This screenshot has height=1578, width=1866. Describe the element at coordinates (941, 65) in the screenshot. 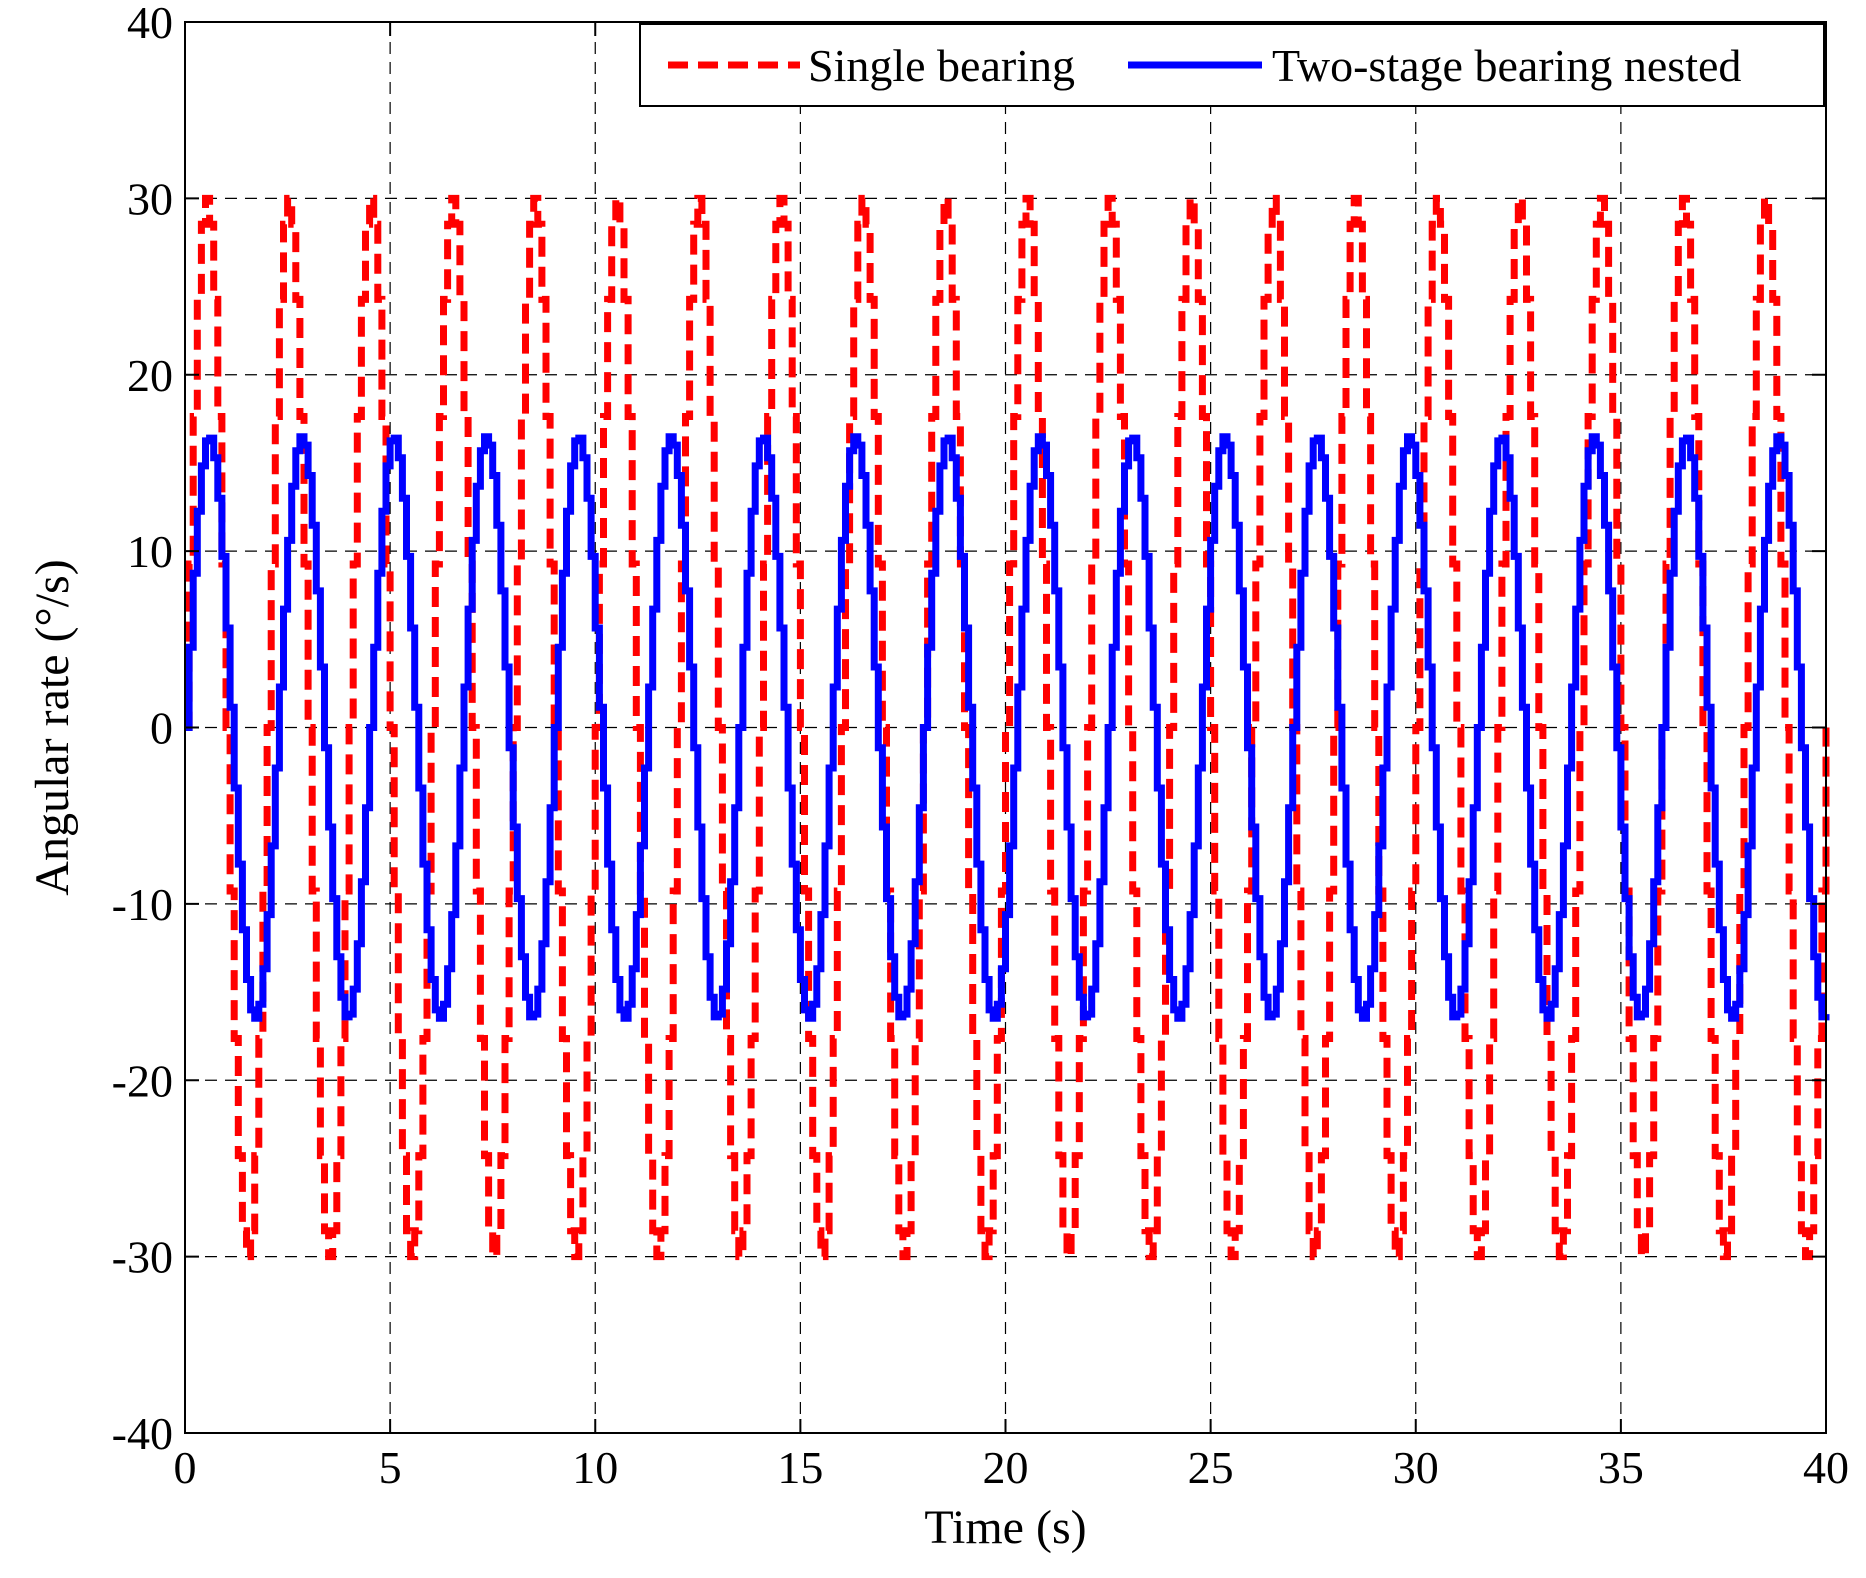

I see `legend-label-single-bearing: Single bearing` at that location.